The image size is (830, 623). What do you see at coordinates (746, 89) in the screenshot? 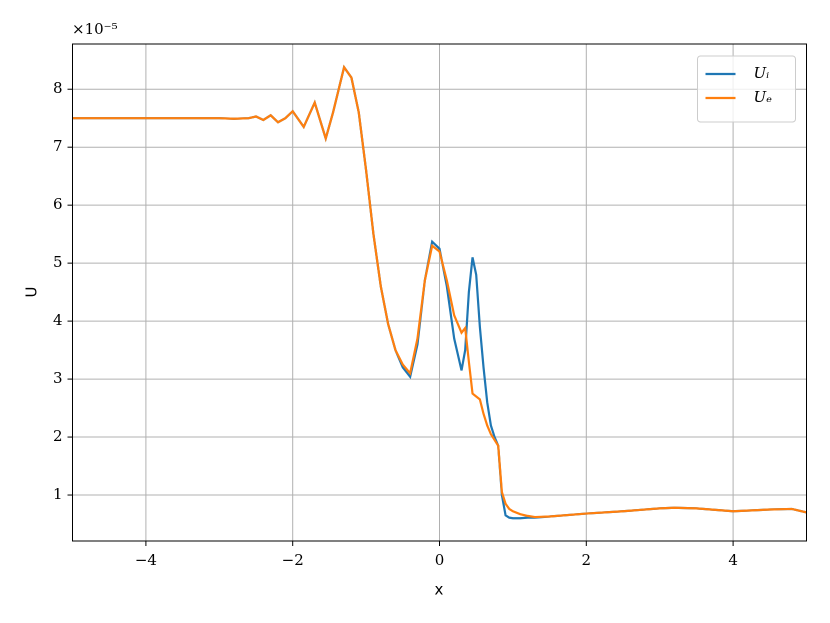
I see `legend-box` at bounding box center [746, 89].